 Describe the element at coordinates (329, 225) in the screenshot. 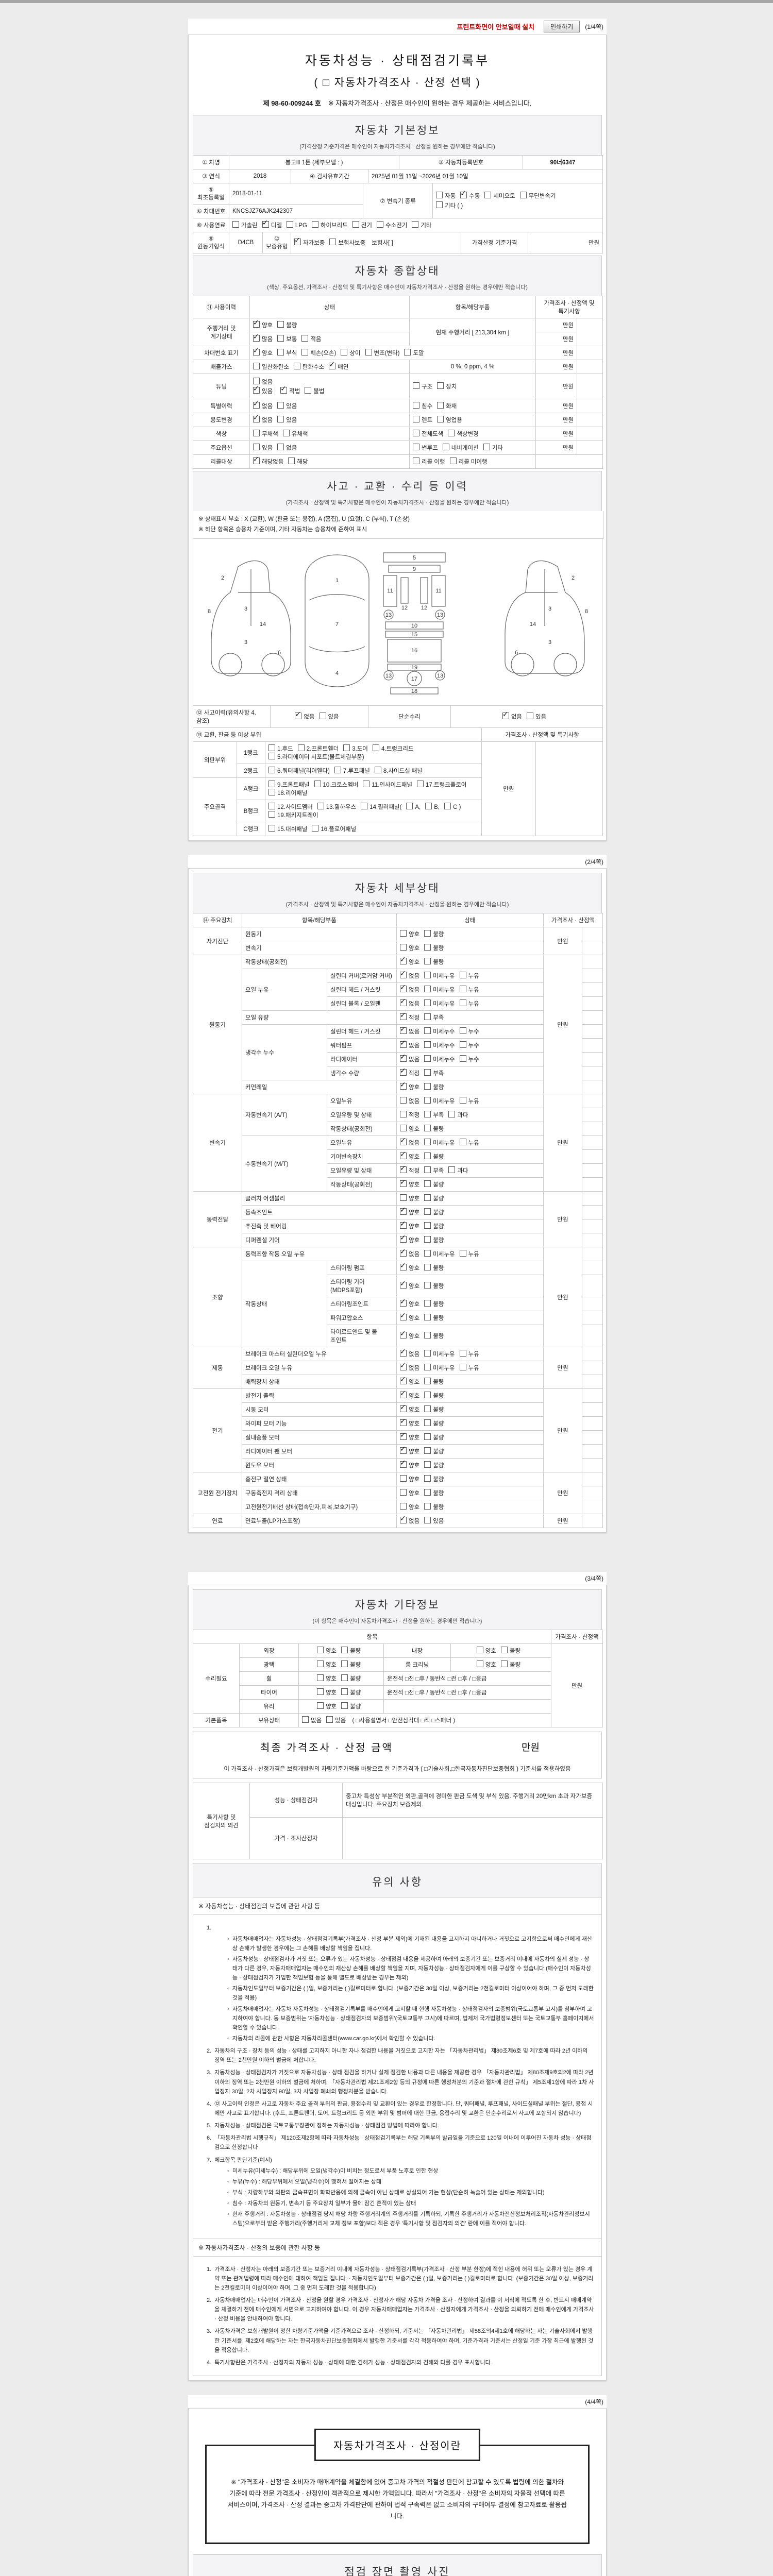

I see `checkbox-option: 하이브리드` at that location.